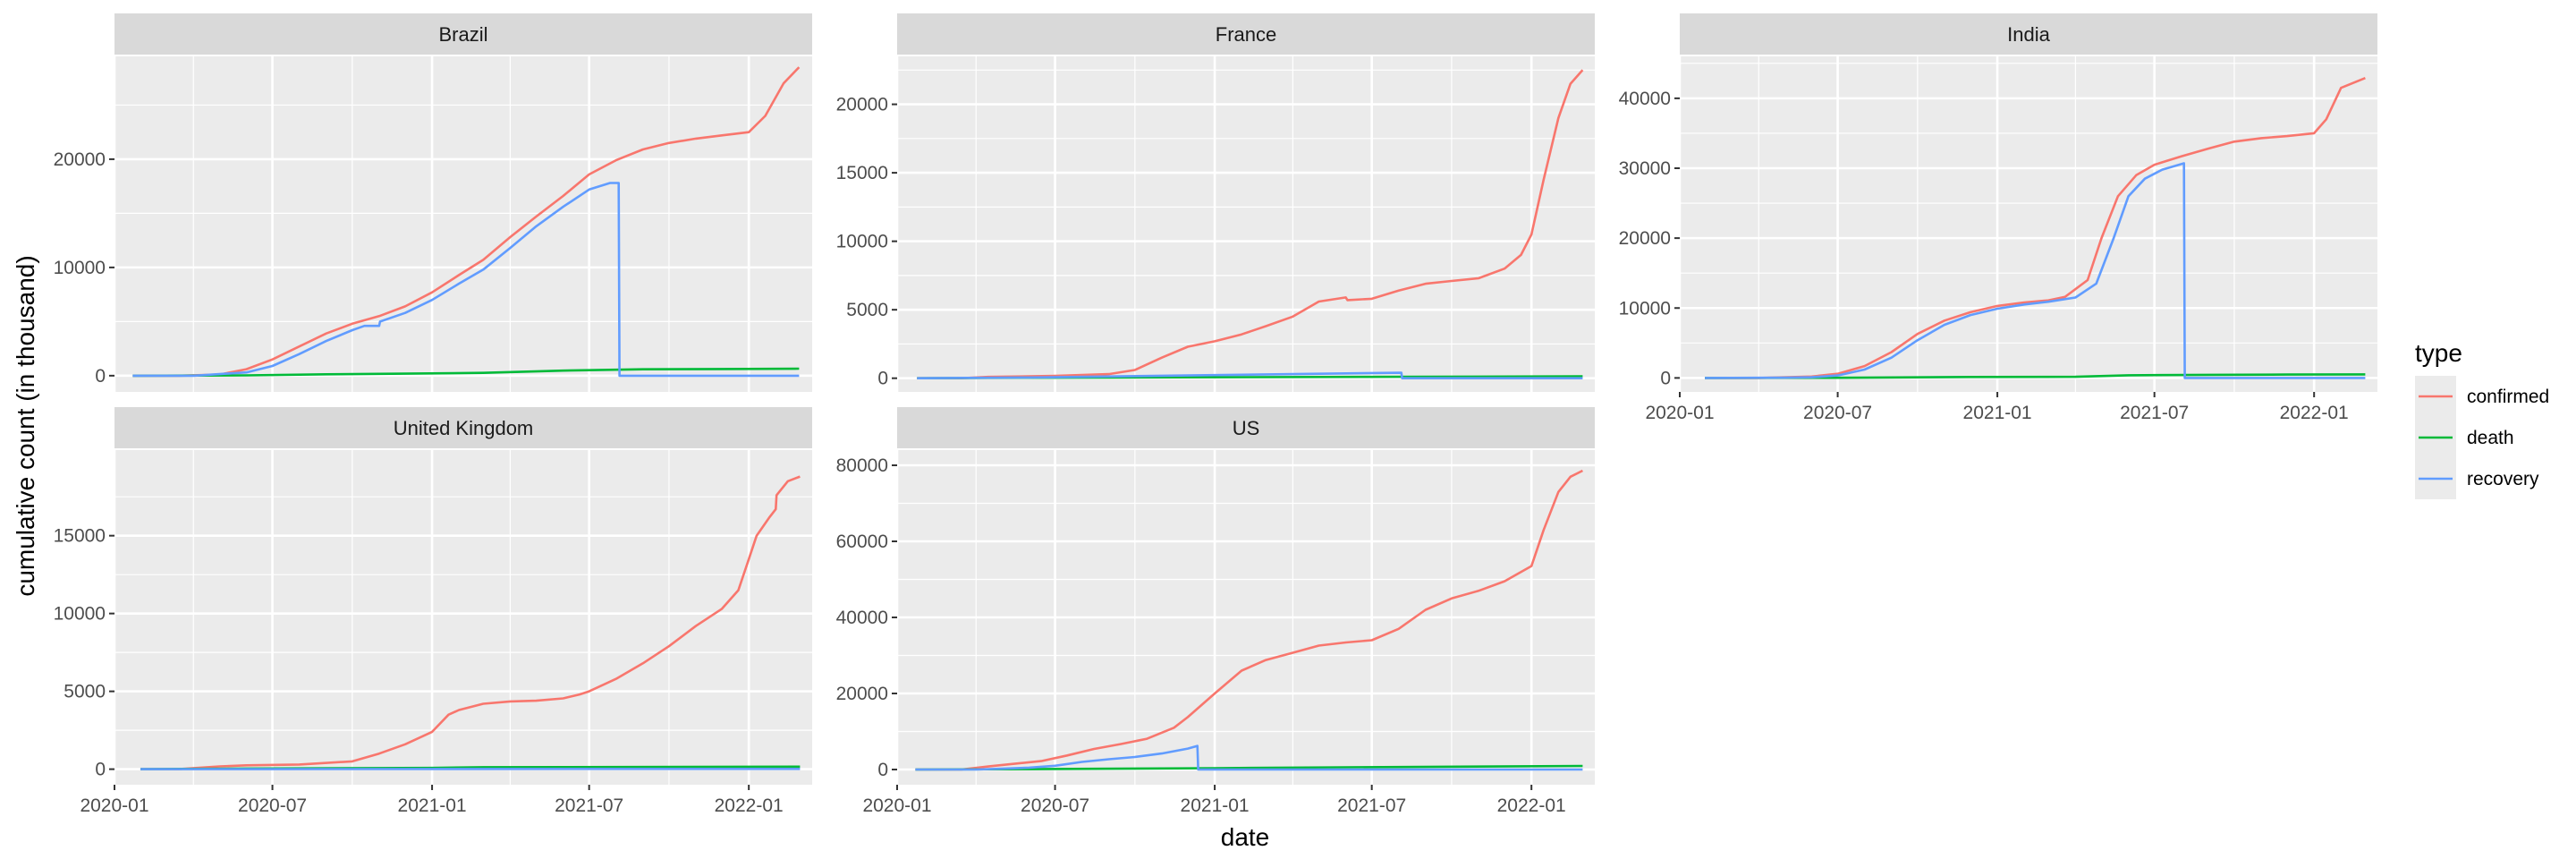 This screenshot has height=859, width=2576. Describe the element at coordinates (1249, 757) in the screenshot. I see `series-line-us-recovery` at that location.